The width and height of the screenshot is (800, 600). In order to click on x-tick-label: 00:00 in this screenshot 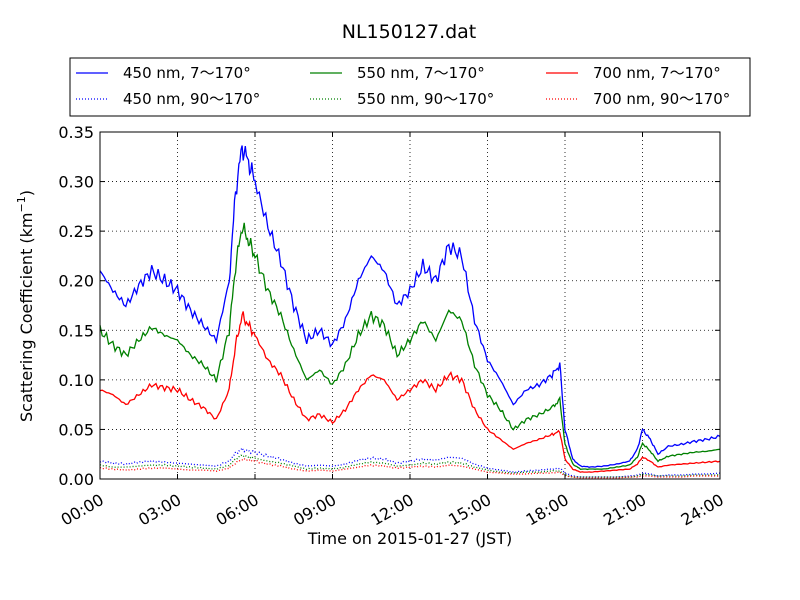, I will do `click(82, 510)`.